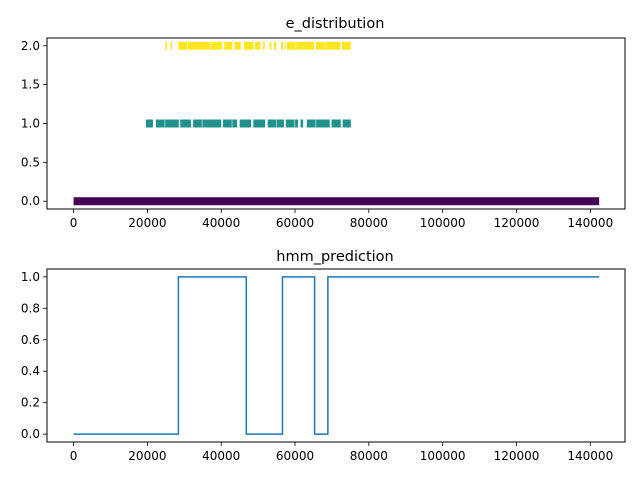 The image size is (640, 480). Describe the element at coordinates (30, 308) in the screenshot. I see `y-tick-label: 0.8` at that location.